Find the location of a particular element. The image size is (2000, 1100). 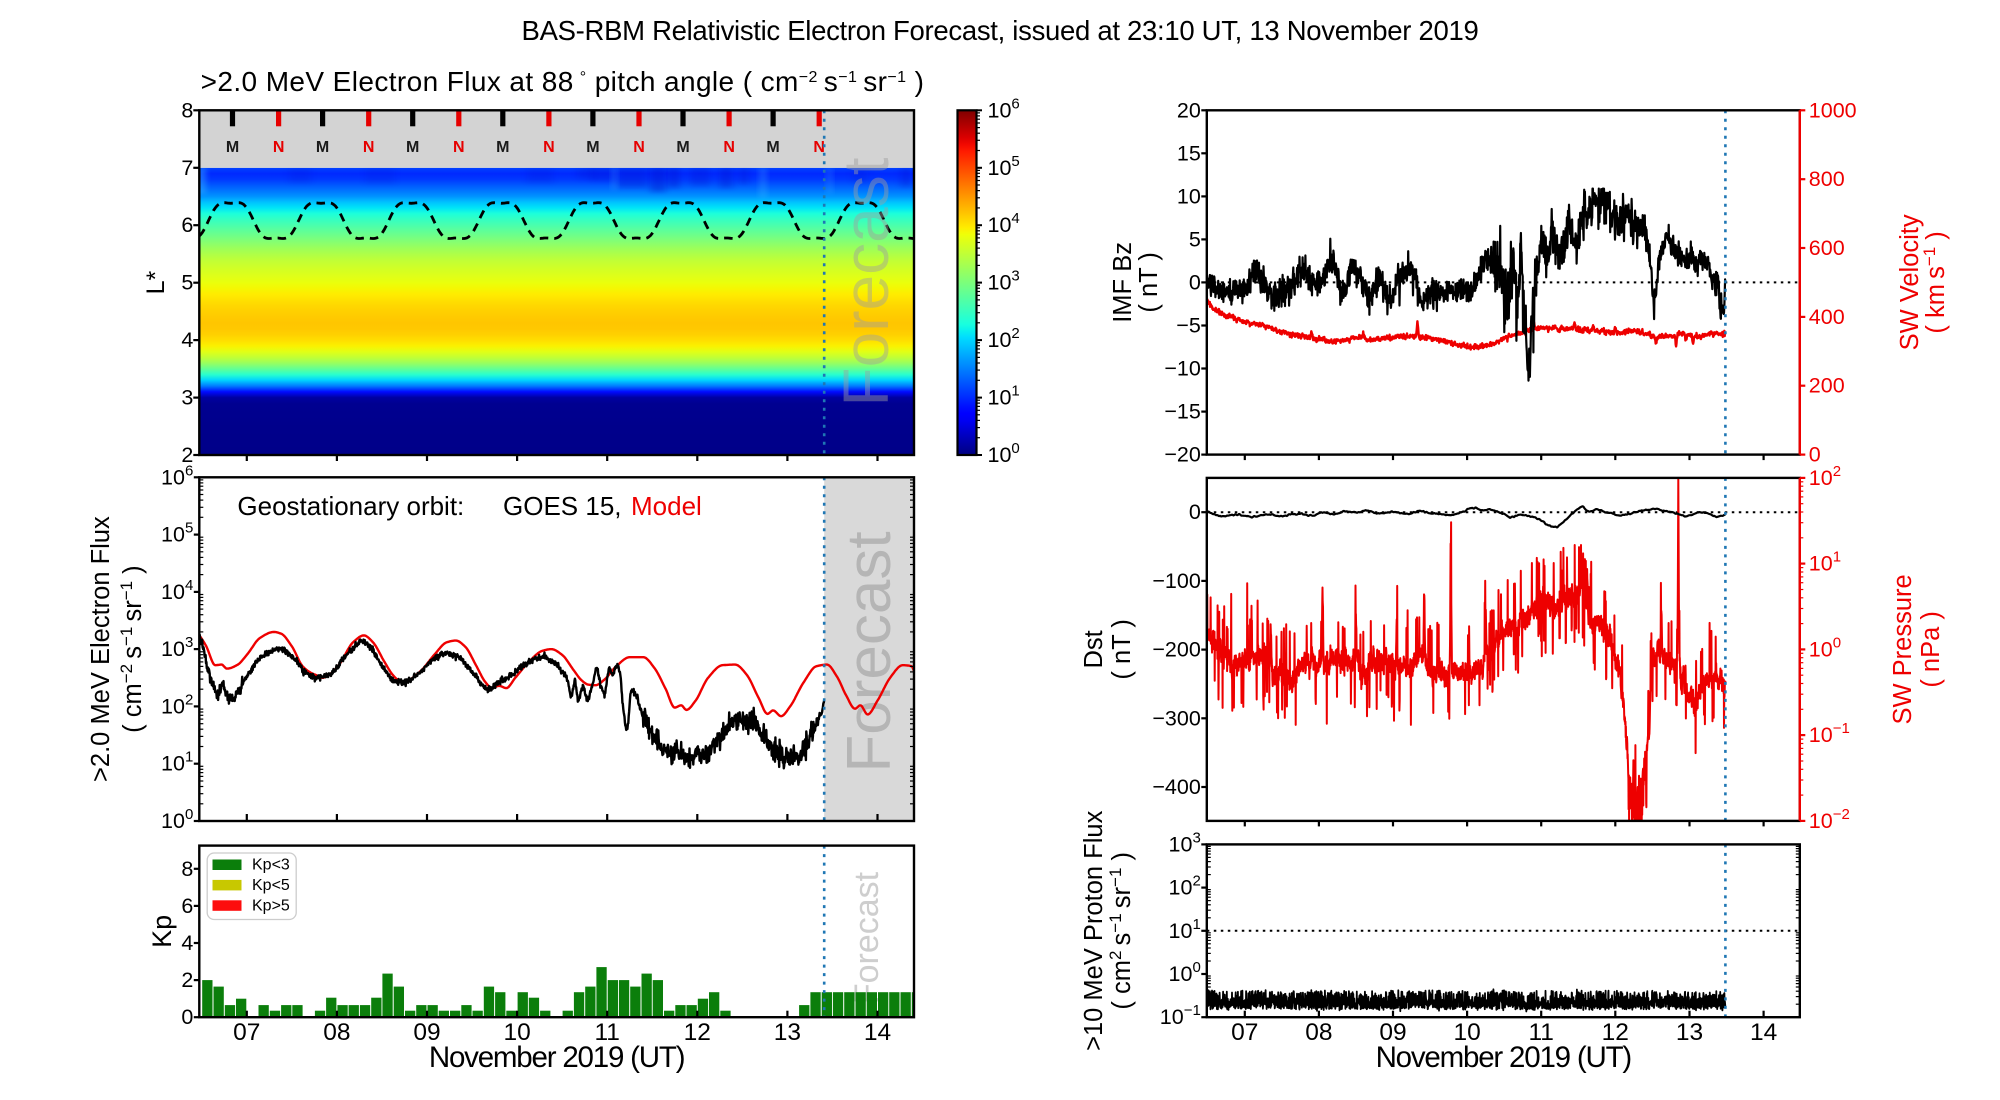

svg-text: 10−1 is located at coordinates (1829, 733).